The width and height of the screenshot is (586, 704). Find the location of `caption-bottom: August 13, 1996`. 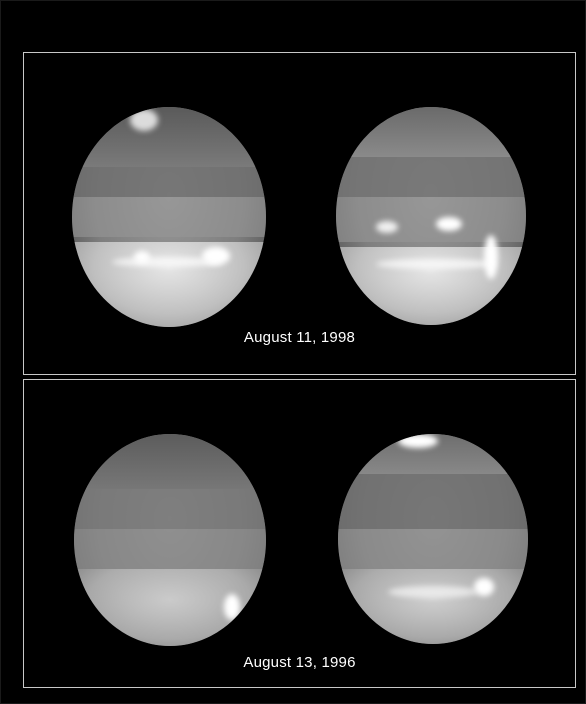

caption-bottom: August 13, 1996 is located at coordinates (299, 662).